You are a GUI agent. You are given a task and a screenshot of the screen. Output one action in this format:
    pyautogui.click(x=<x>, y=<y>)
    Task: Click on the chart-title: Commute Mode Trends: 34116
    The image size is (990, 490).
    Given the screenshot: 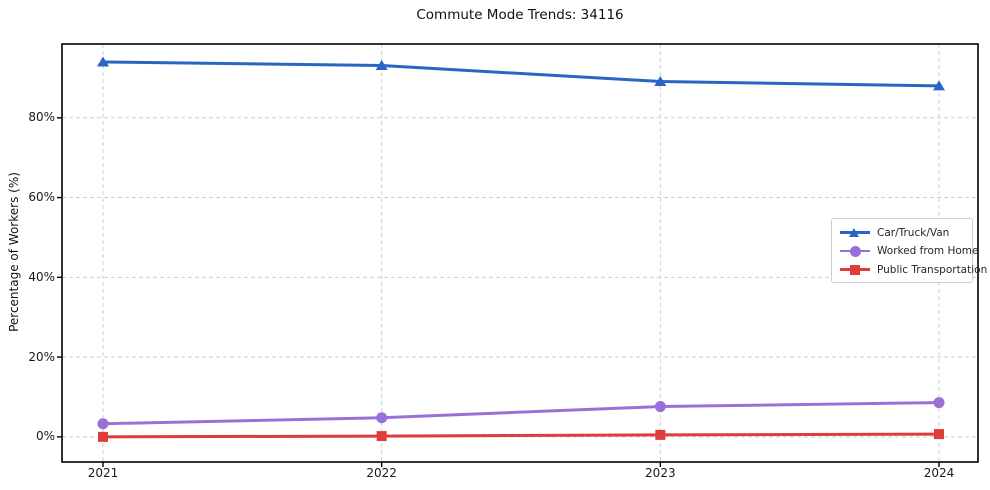 What is the action you would take?
    pyautogui.click(x=520, y=15)
    